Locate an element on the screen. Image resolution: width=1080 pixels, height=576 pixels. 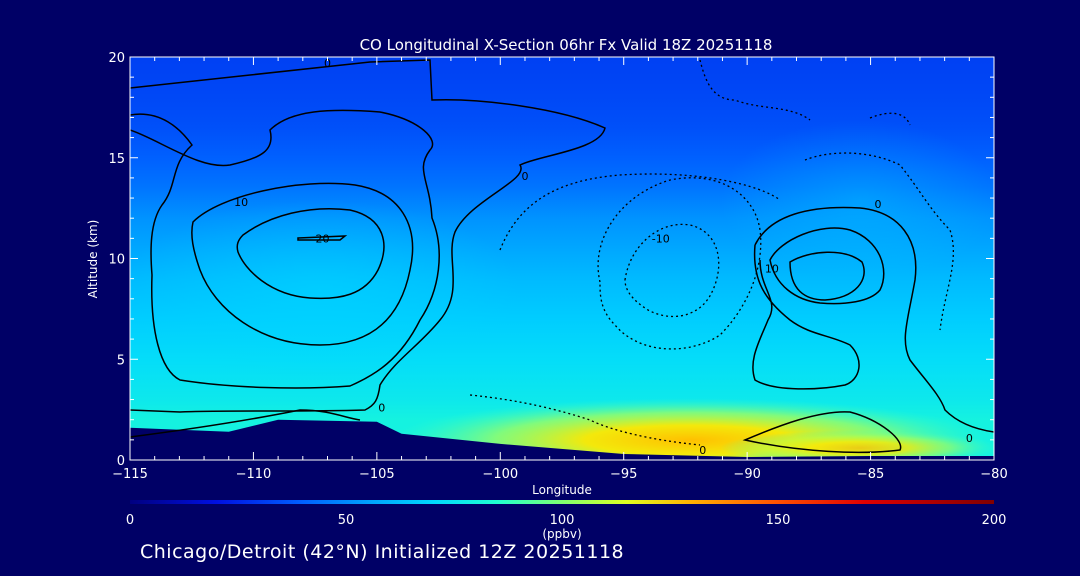
y-axis-label: Altitude (km) is located at coordinates (93, 259).